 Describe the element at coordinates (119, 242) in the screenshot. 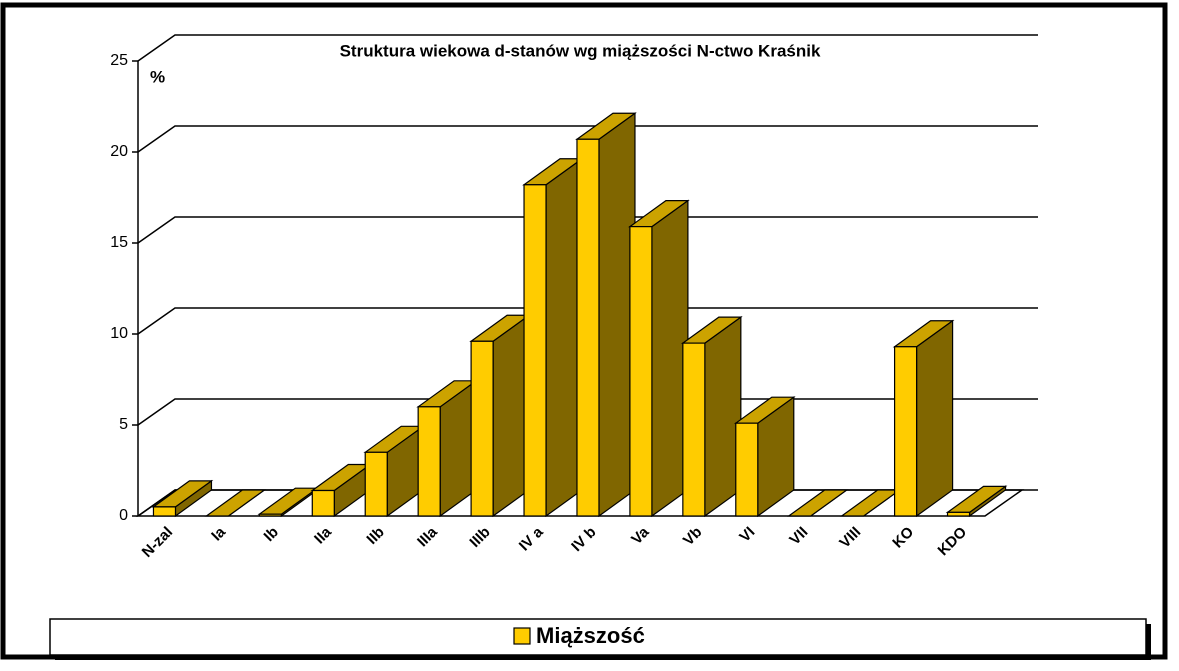

I see `y-tick-label: 15` at that location.